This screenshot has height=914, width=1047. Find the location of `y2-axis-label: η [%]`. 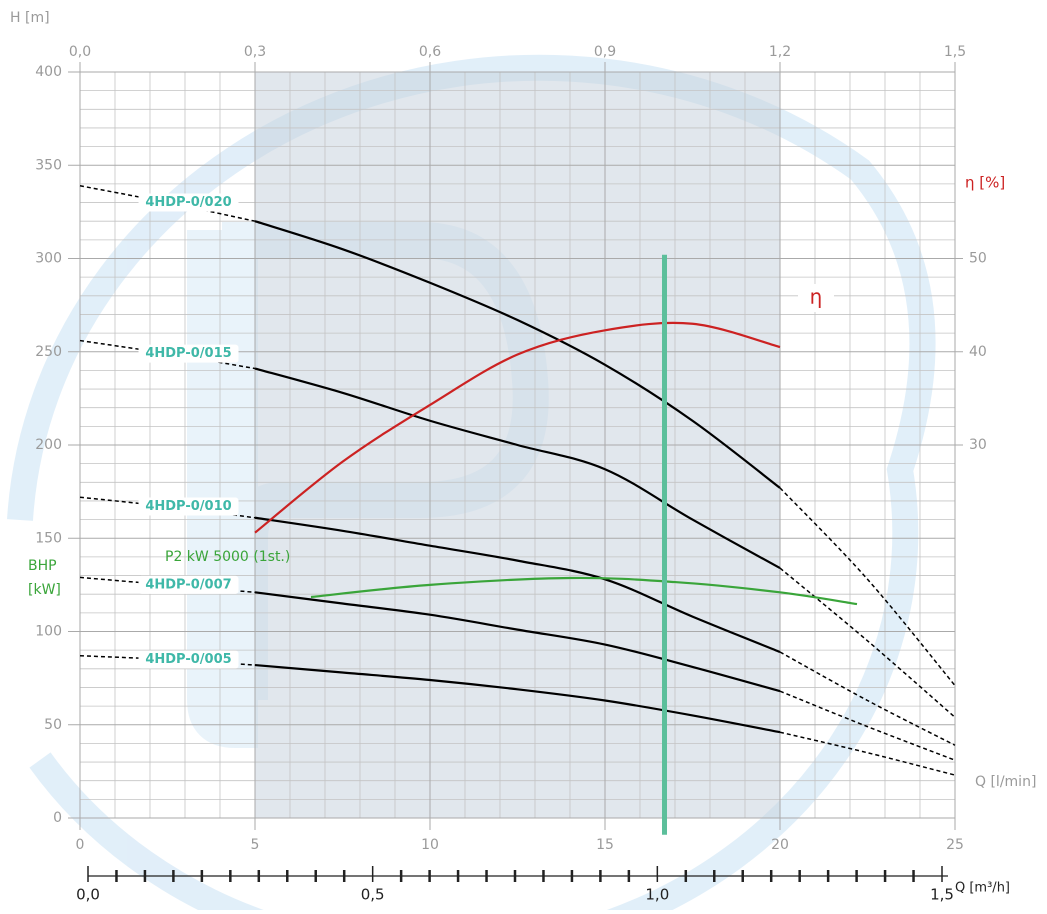

y2-axis-label: η [%] is located at coordinates (985, 183).